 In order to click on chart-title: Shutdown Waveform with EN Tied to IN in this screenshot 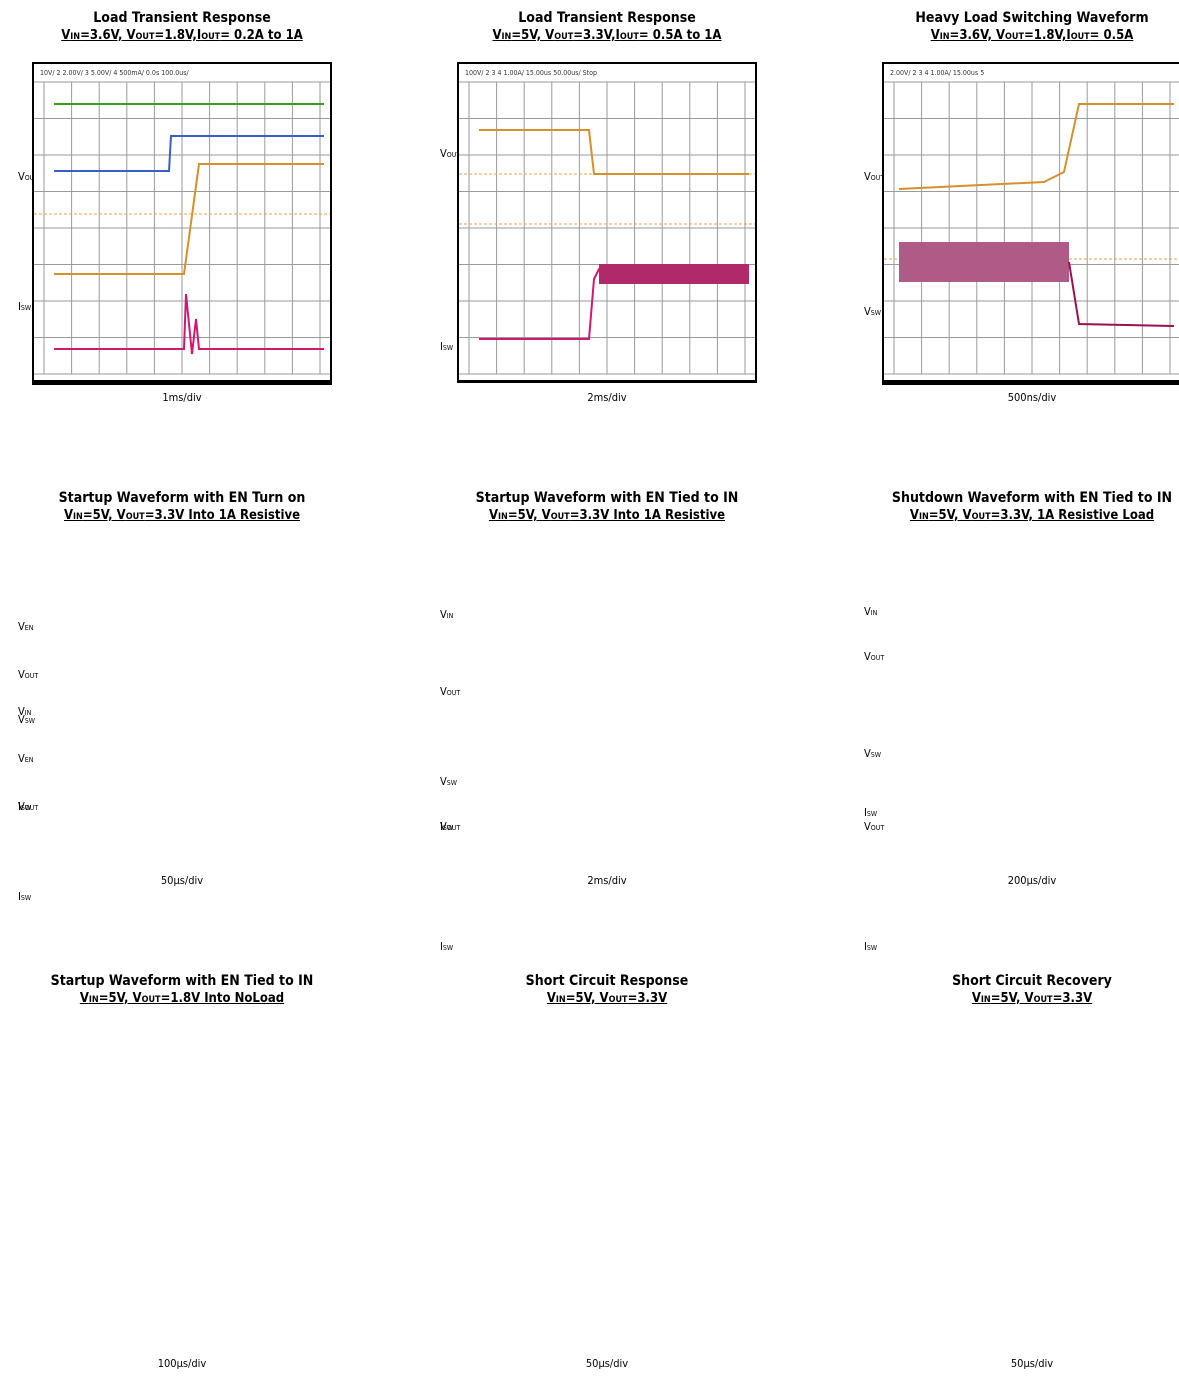, I will do `click(1032, 498)`.